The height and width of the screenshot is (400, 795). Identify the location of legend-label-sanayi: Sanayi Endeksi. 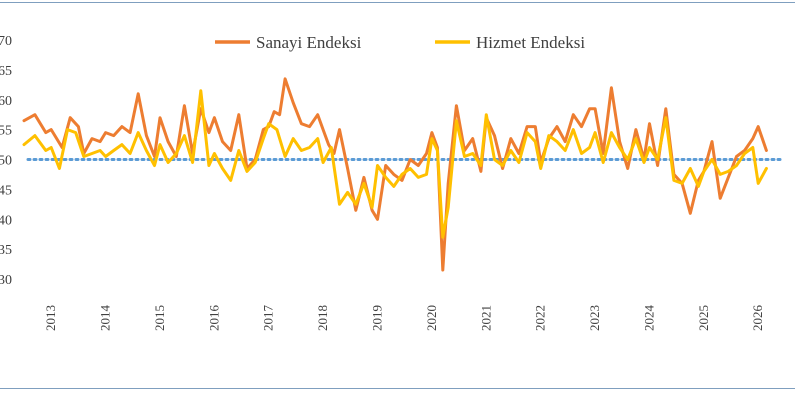
(309, 42).